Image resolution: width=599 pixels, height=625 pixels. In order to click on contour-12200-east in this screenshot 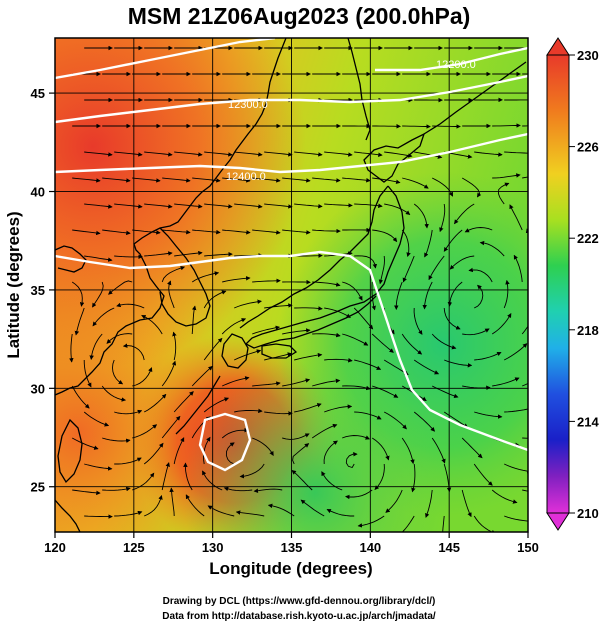, I will do `click(451, 59)`.